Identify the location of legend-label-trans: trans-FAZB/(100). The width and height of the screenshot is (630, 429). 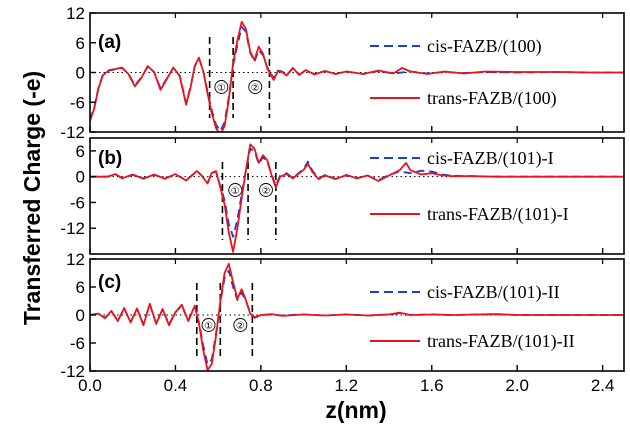
(492, 98).